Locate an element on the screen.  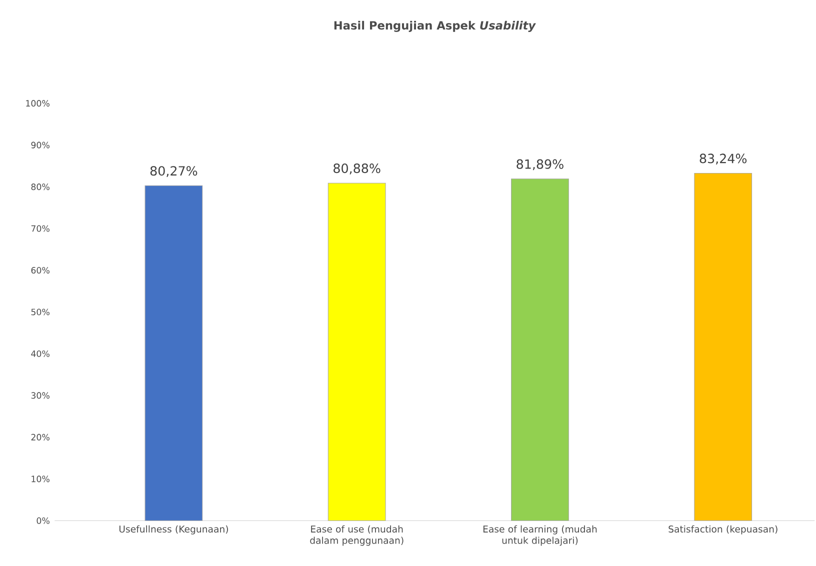
x-tick-label: Ease of learning (mudah untuk dipelajari) is located at coordinates (540, 535).